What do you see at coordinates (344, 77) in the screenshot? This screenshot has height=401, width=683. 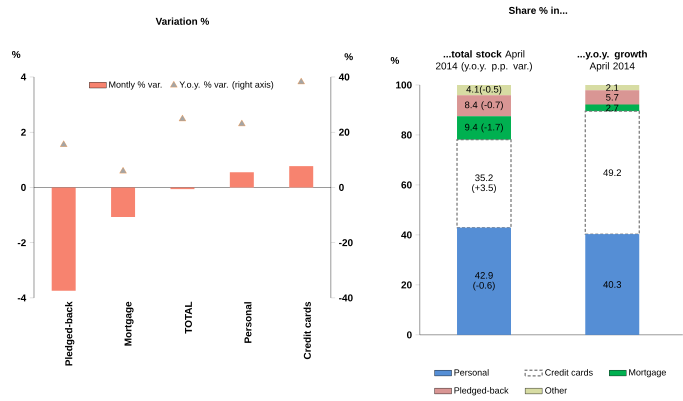 I see `y2-tick-label: 40` at bounding box center [344, 77].